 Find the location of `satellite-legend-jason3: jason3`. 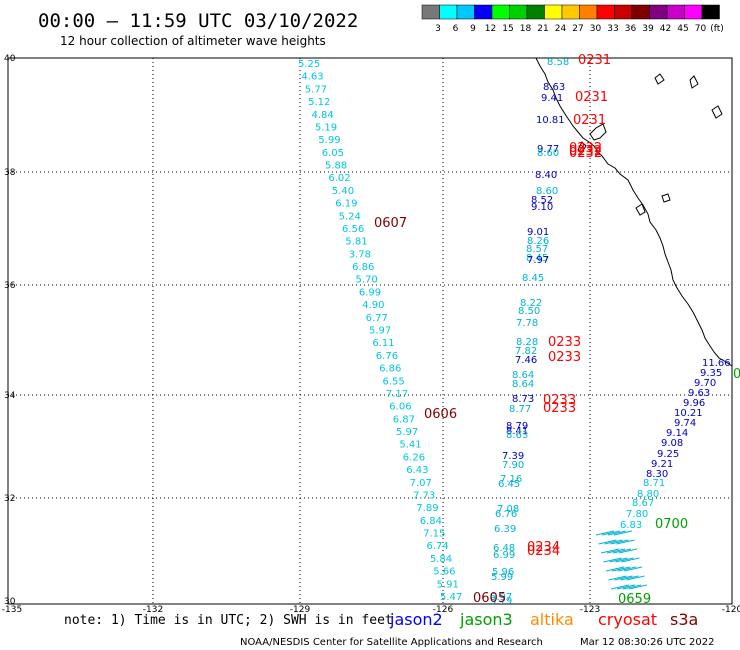

satellite-legend-jason3: jason3 is located at coordinates (486, 619).